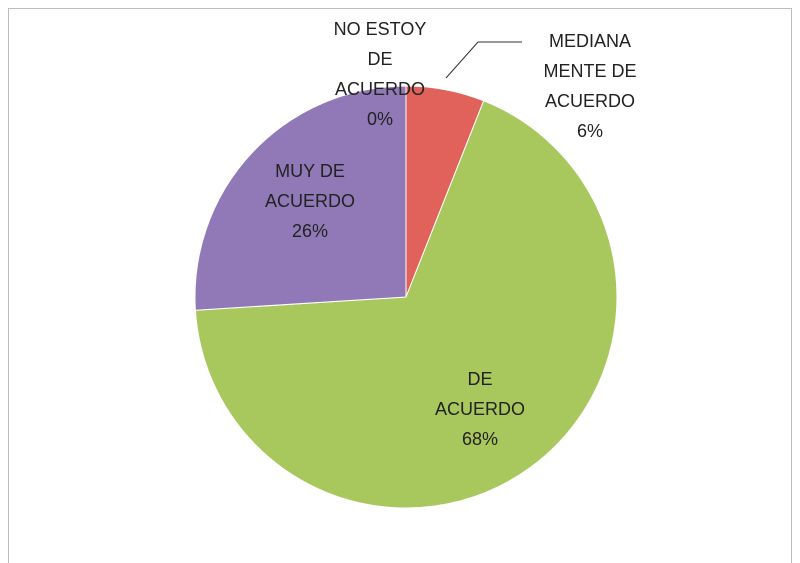  I want to click on value-label: 6%, so click(590, 131).